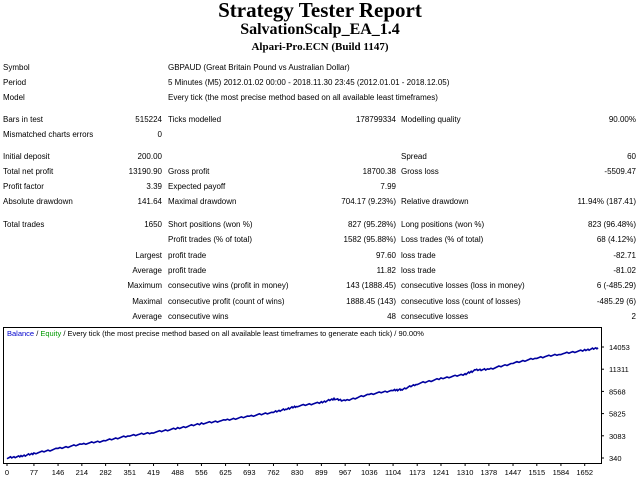 This screenshot has height=480, width=640. I want to click on avg-cons-losses-value: 2, so click(633, 316).